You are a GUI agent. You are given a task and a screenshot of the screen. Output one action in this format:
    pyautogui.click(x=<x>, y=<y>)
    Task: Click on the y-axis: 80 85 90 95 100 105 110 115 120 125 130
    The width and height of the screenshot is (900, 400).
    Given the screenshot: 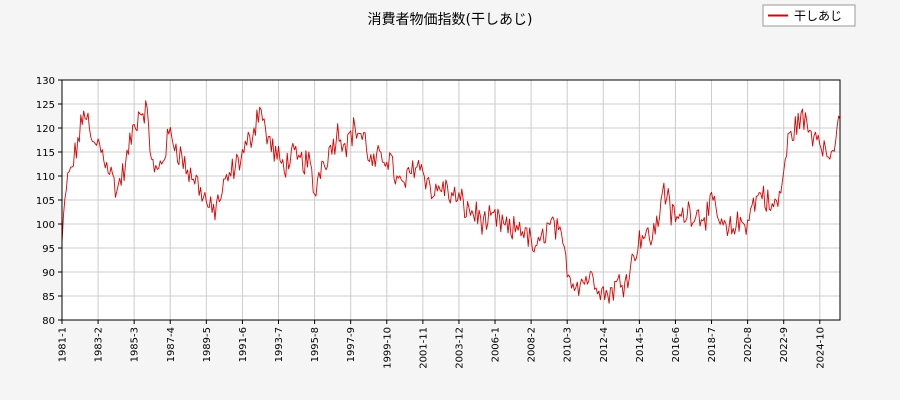 What is the action you would take?
    pyautogui.click(x=49, y=201)
    